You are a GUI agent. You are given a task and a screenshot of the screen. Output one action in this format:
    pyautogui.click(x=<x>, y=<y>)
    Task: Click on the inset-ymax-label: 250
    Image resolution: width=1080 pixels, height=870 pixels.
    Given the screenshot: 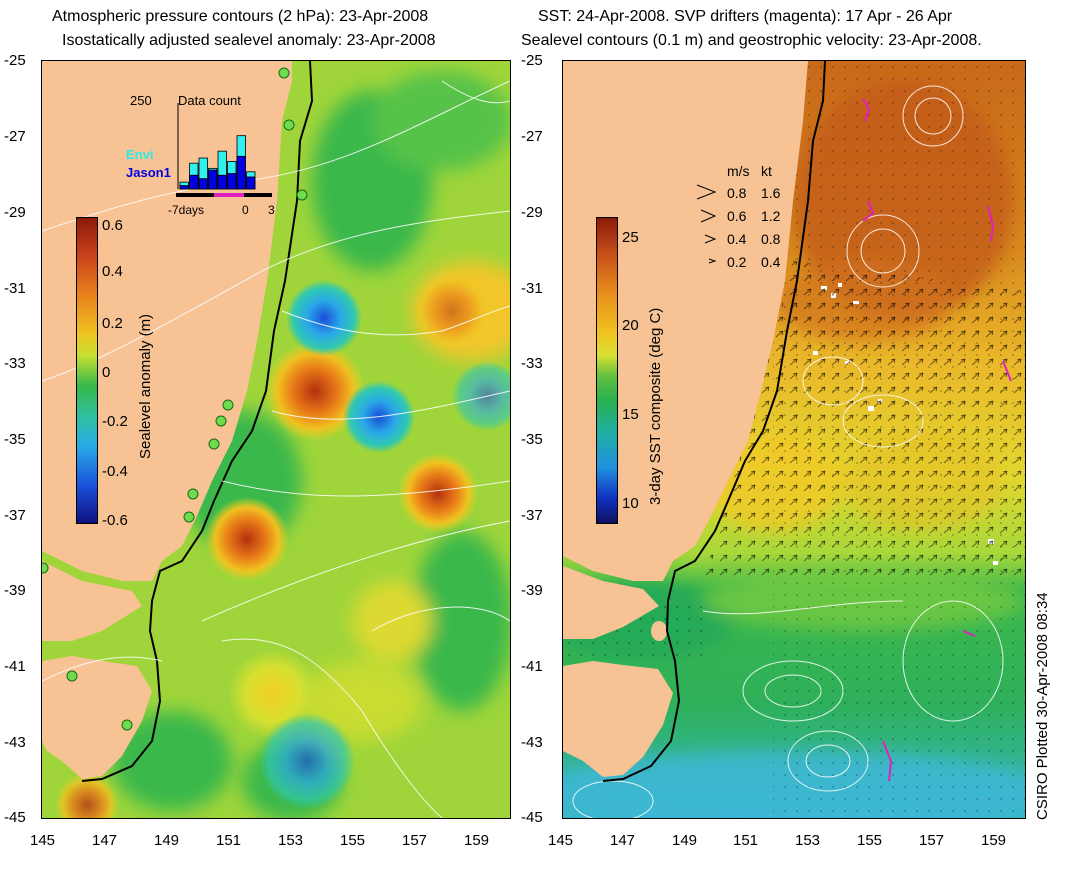 What is the action you would take?
    pyautogui.click(x=141, y=100)
    